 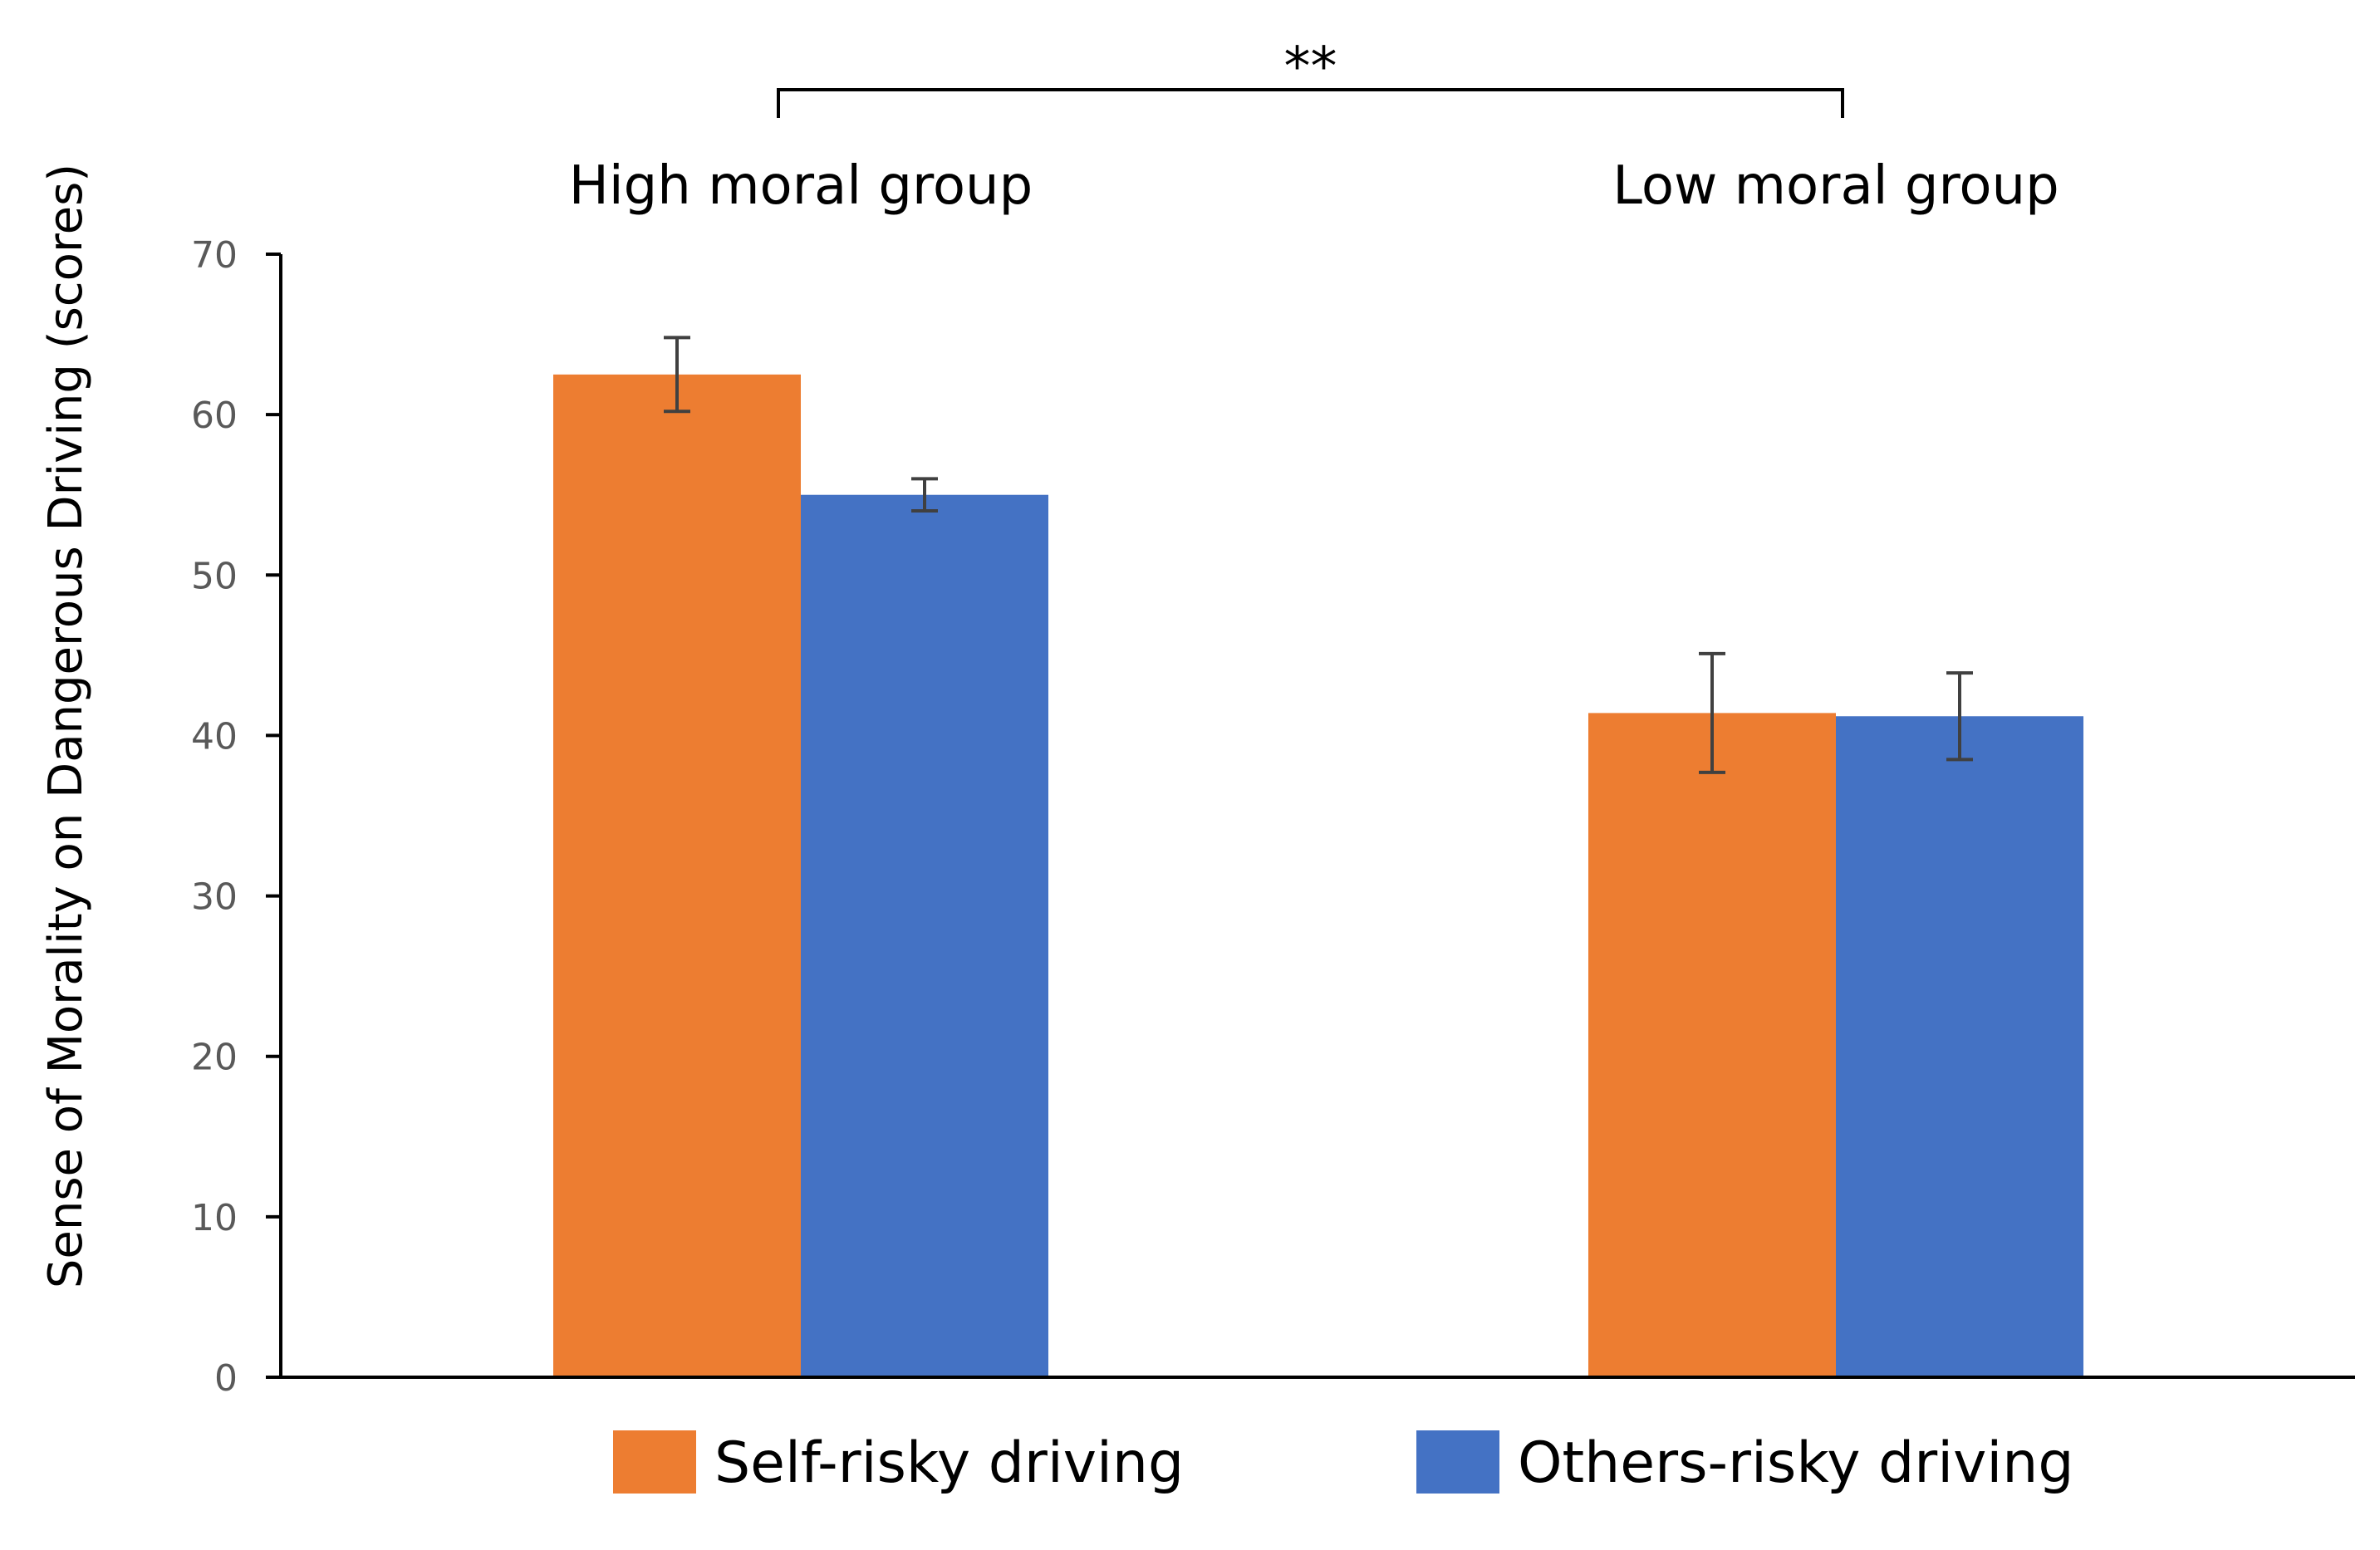 What do you see at coordinates (214, 576) in the screenshot?
I see `y-tick-label: 50` at bounding box center [214, 576].